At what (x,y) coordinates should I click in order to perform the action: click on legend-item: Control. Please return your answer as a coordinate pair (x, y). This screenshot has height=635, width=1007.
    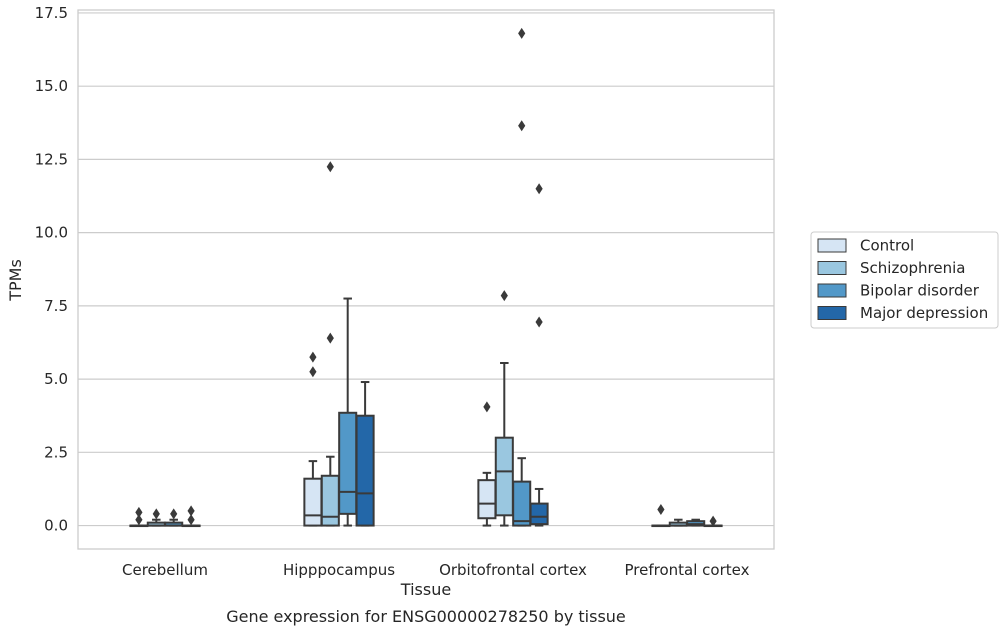
    Looking at the image, I should click on (865, 246).